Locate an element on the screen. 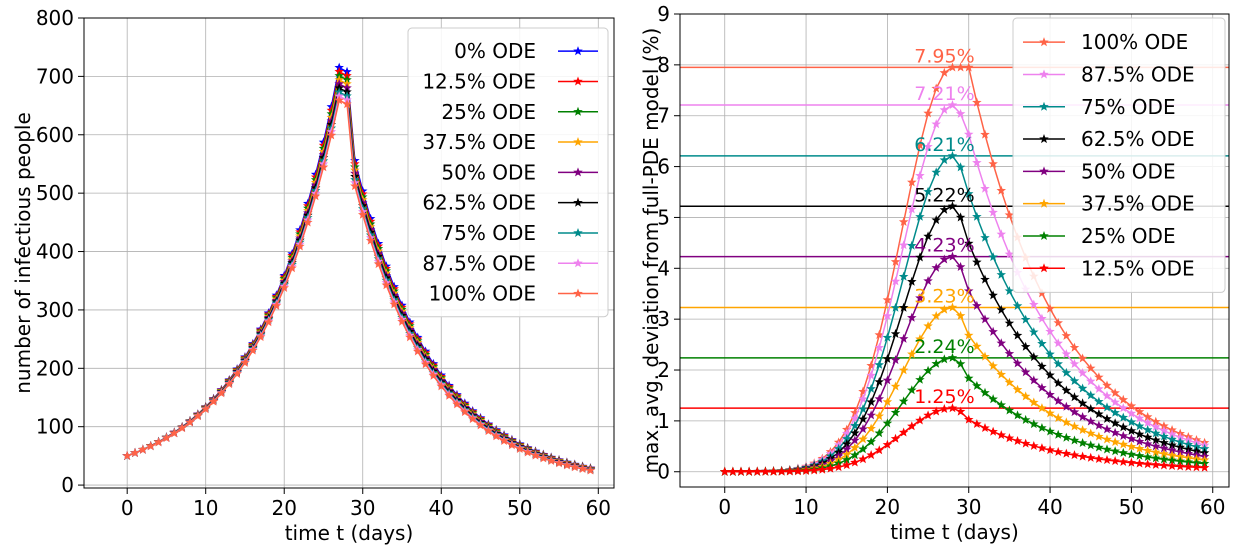 The height and width of the screenshot is (550, 1233). legend-label: 37.5% ODE is located at coordinates (479, 142).